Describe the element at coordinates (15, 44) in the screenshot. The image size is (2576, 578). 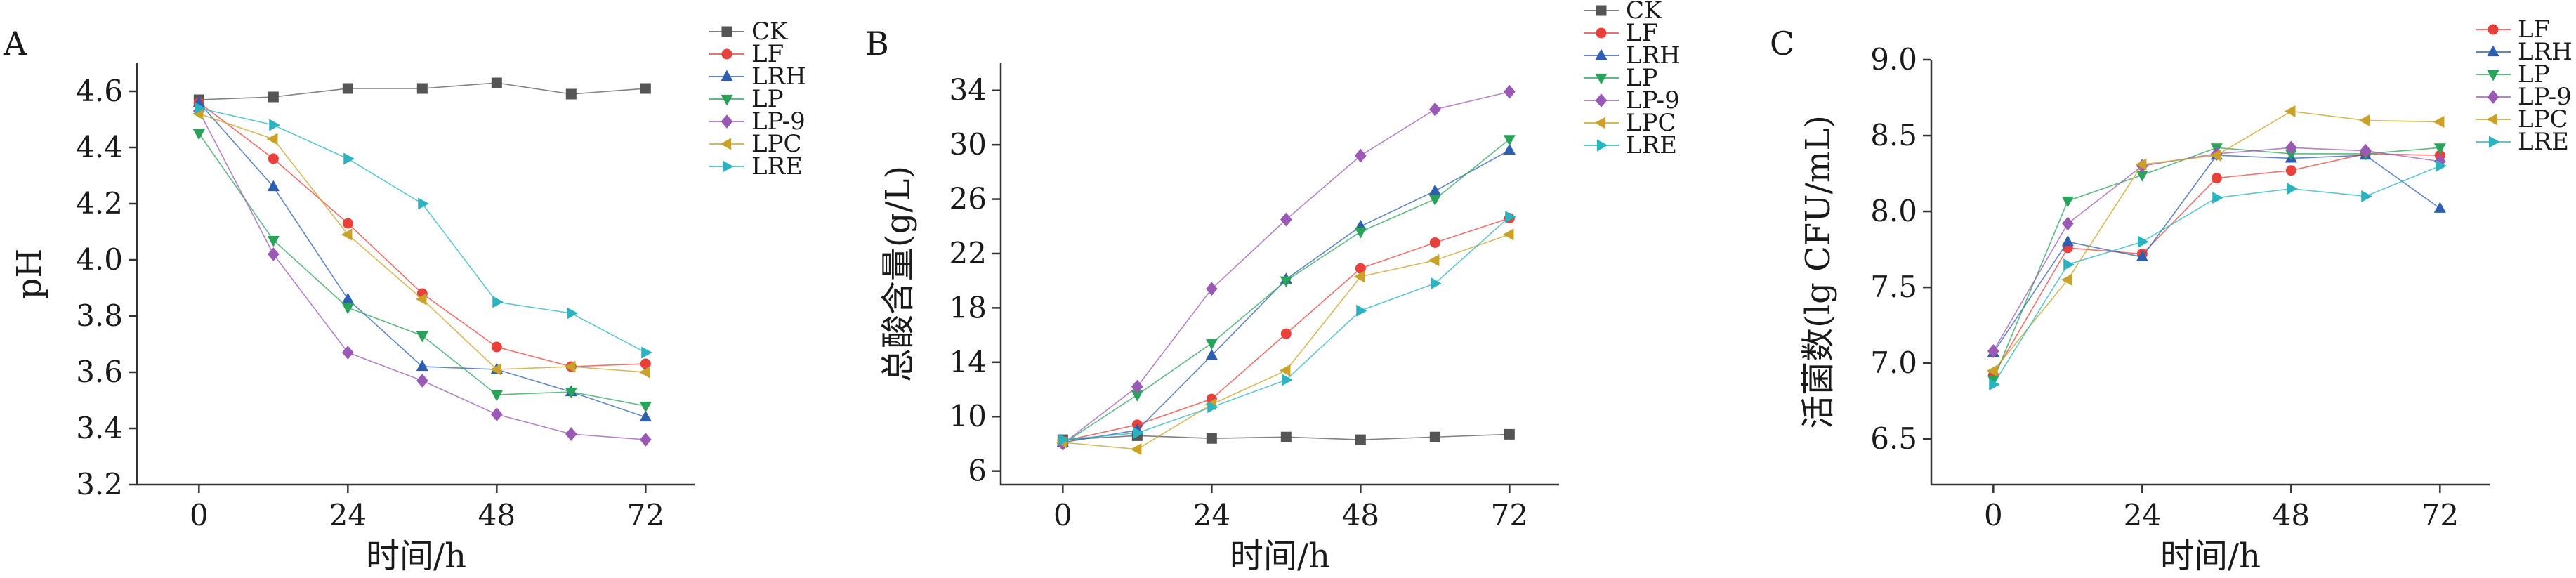
I see `panel-a-letter: A` at that location.